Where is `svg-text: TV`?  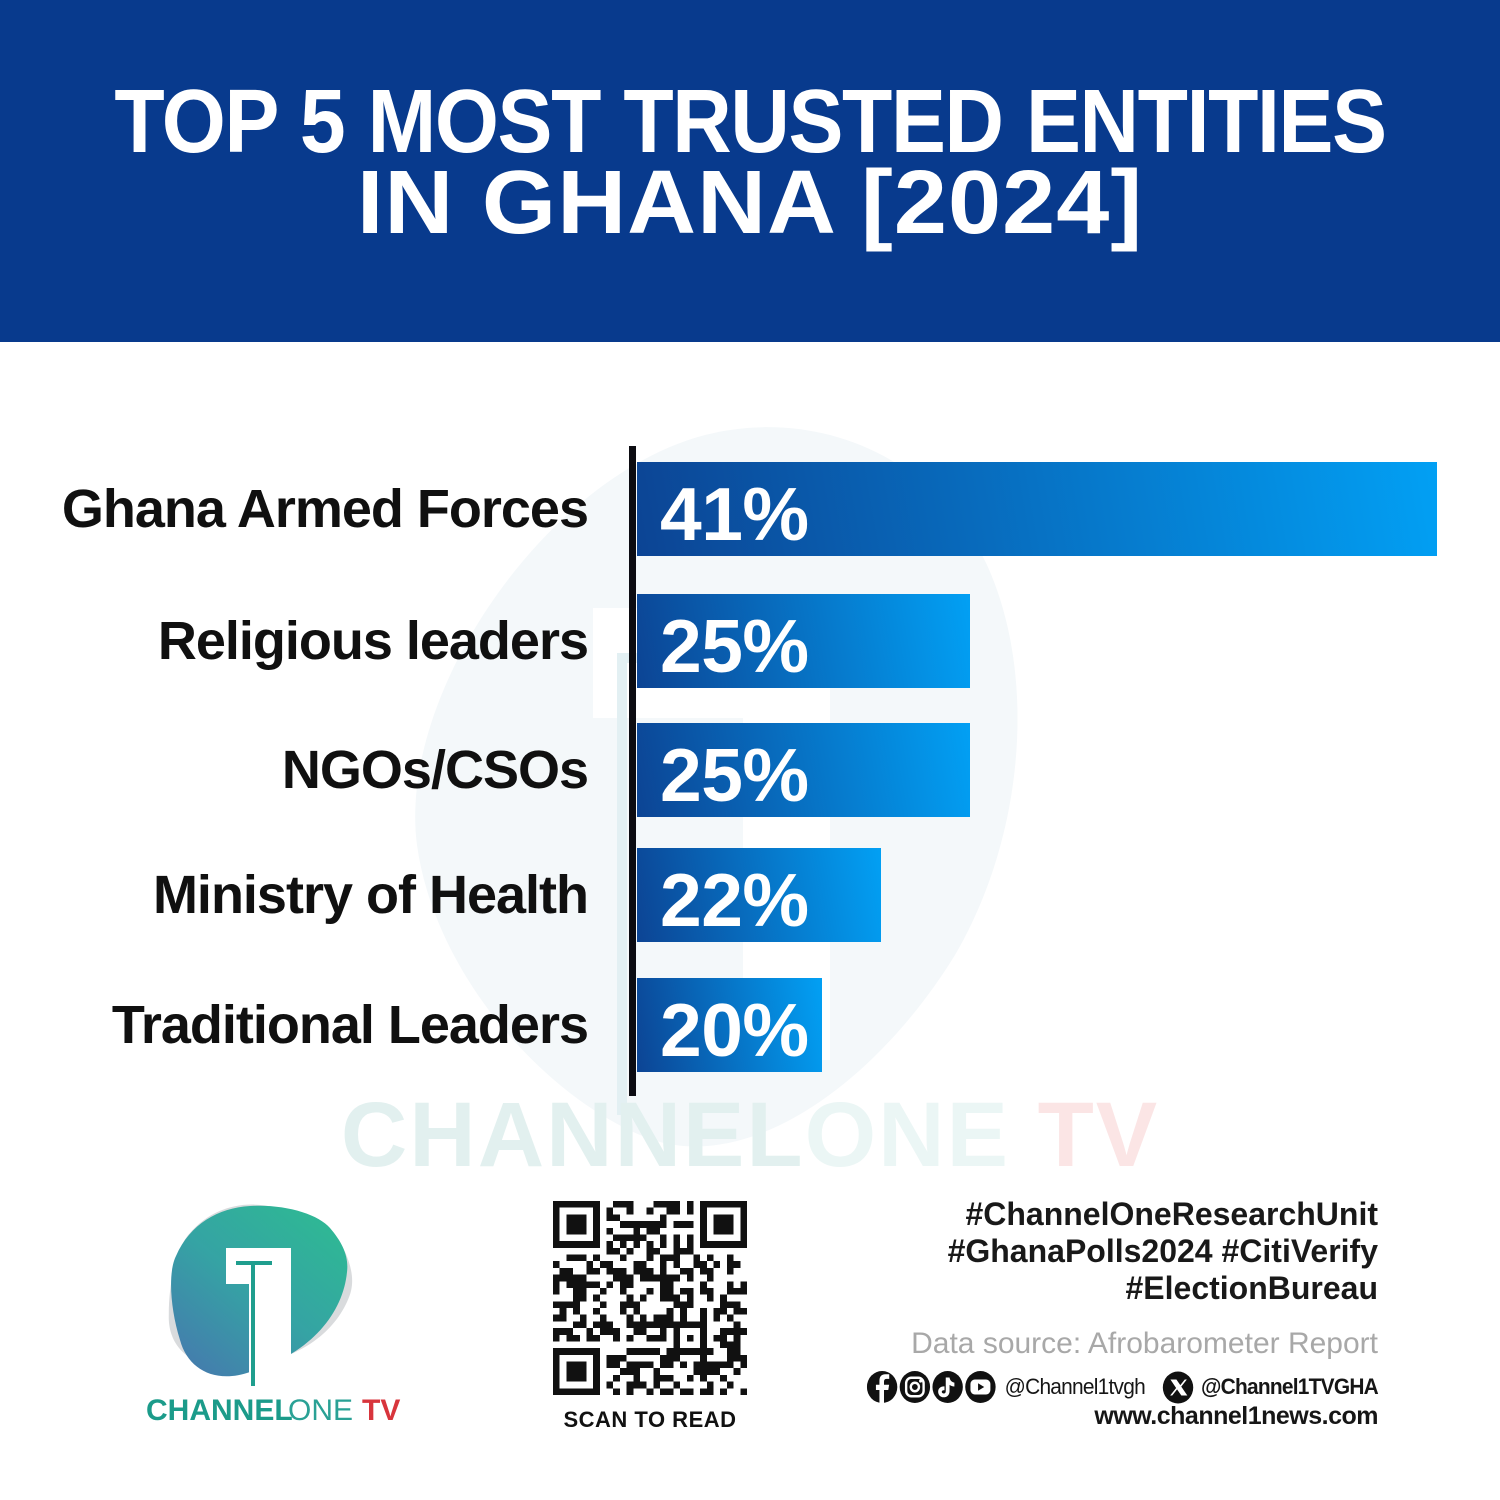
svg-text: TV is located at coordinates (381, 1410).